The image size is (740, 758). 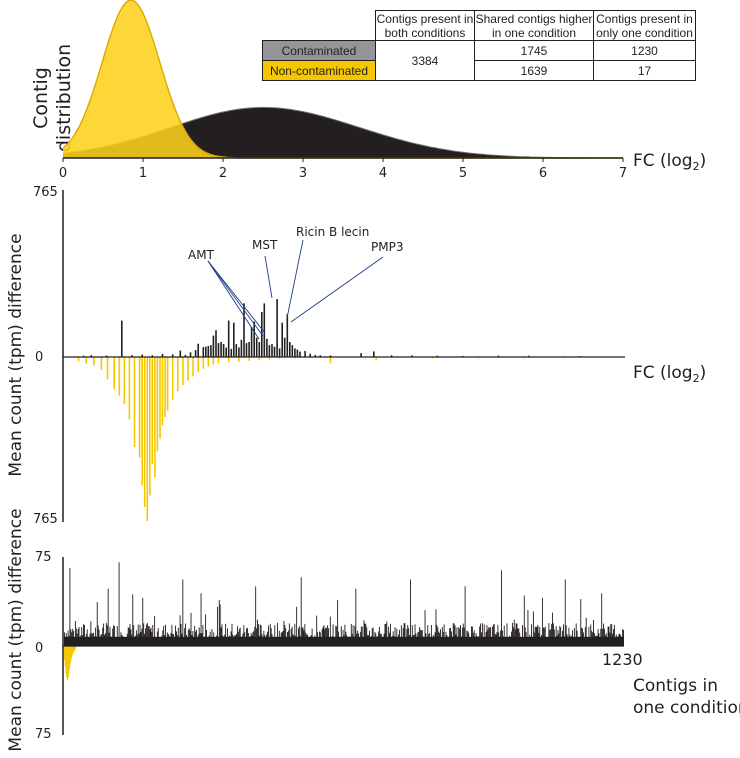 What do you see at coordinates (534, 50) in the screenshot?
I see `cell-contaminated-shared-higher: 1745` at bounding box center [534, 50].